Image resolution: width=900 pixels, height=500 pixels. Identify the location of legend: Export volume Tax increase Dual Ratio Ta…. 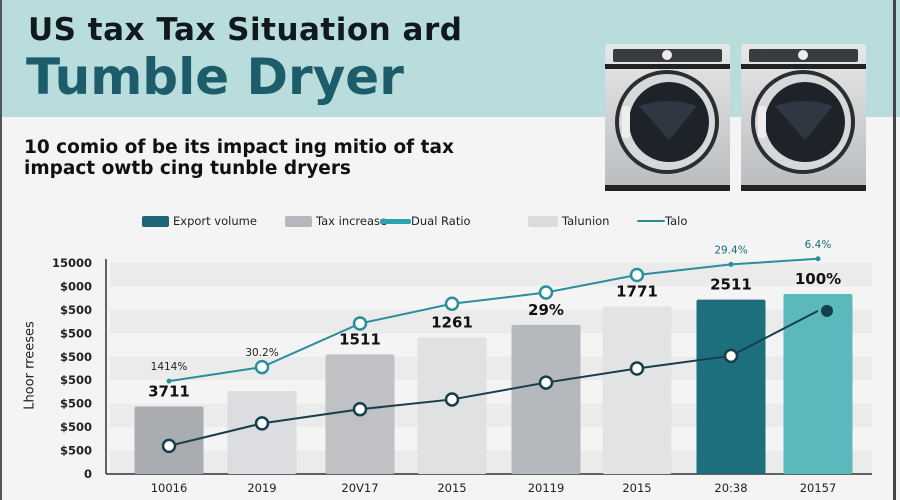
(450, 223).